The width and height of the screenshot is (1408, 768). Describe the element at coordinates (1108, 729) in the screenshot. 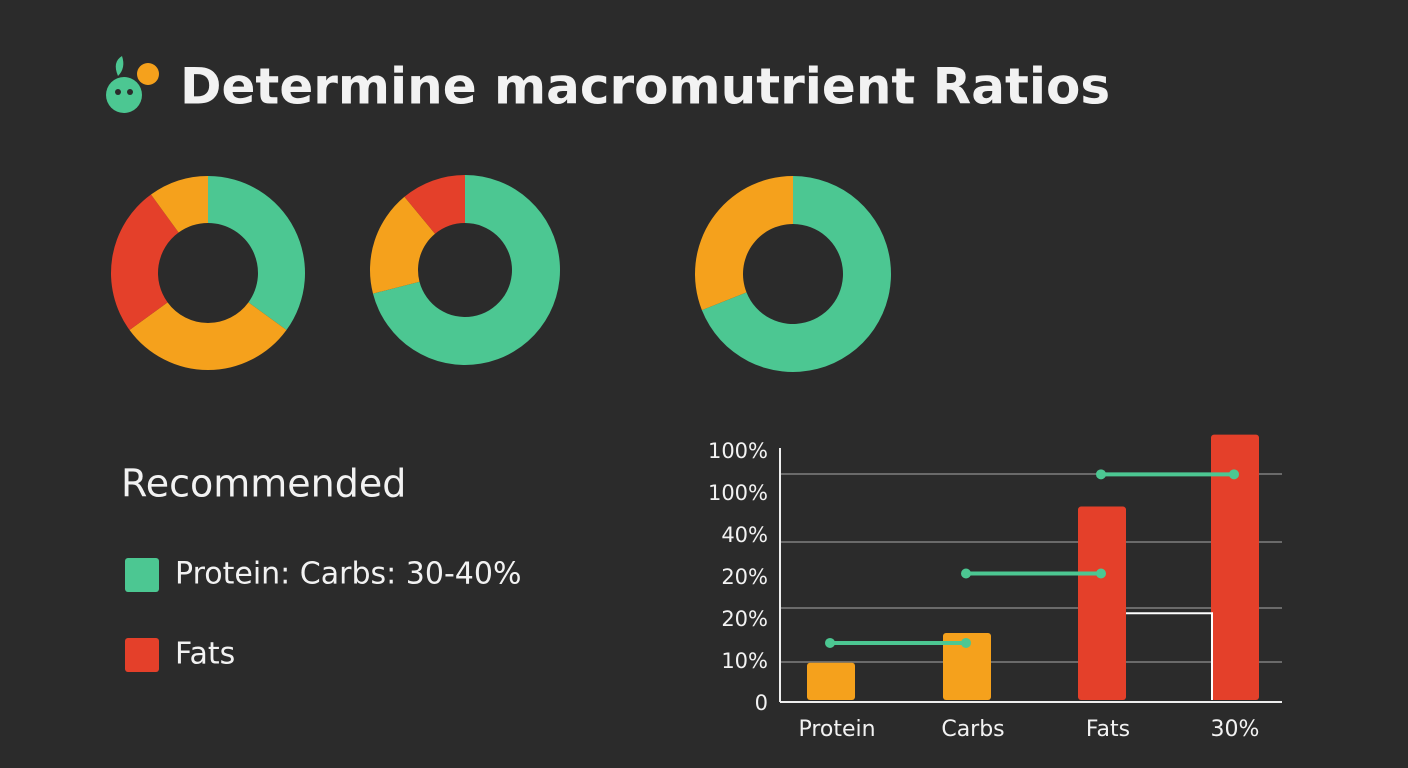

I see `x-tick-label: Fats` at that location.